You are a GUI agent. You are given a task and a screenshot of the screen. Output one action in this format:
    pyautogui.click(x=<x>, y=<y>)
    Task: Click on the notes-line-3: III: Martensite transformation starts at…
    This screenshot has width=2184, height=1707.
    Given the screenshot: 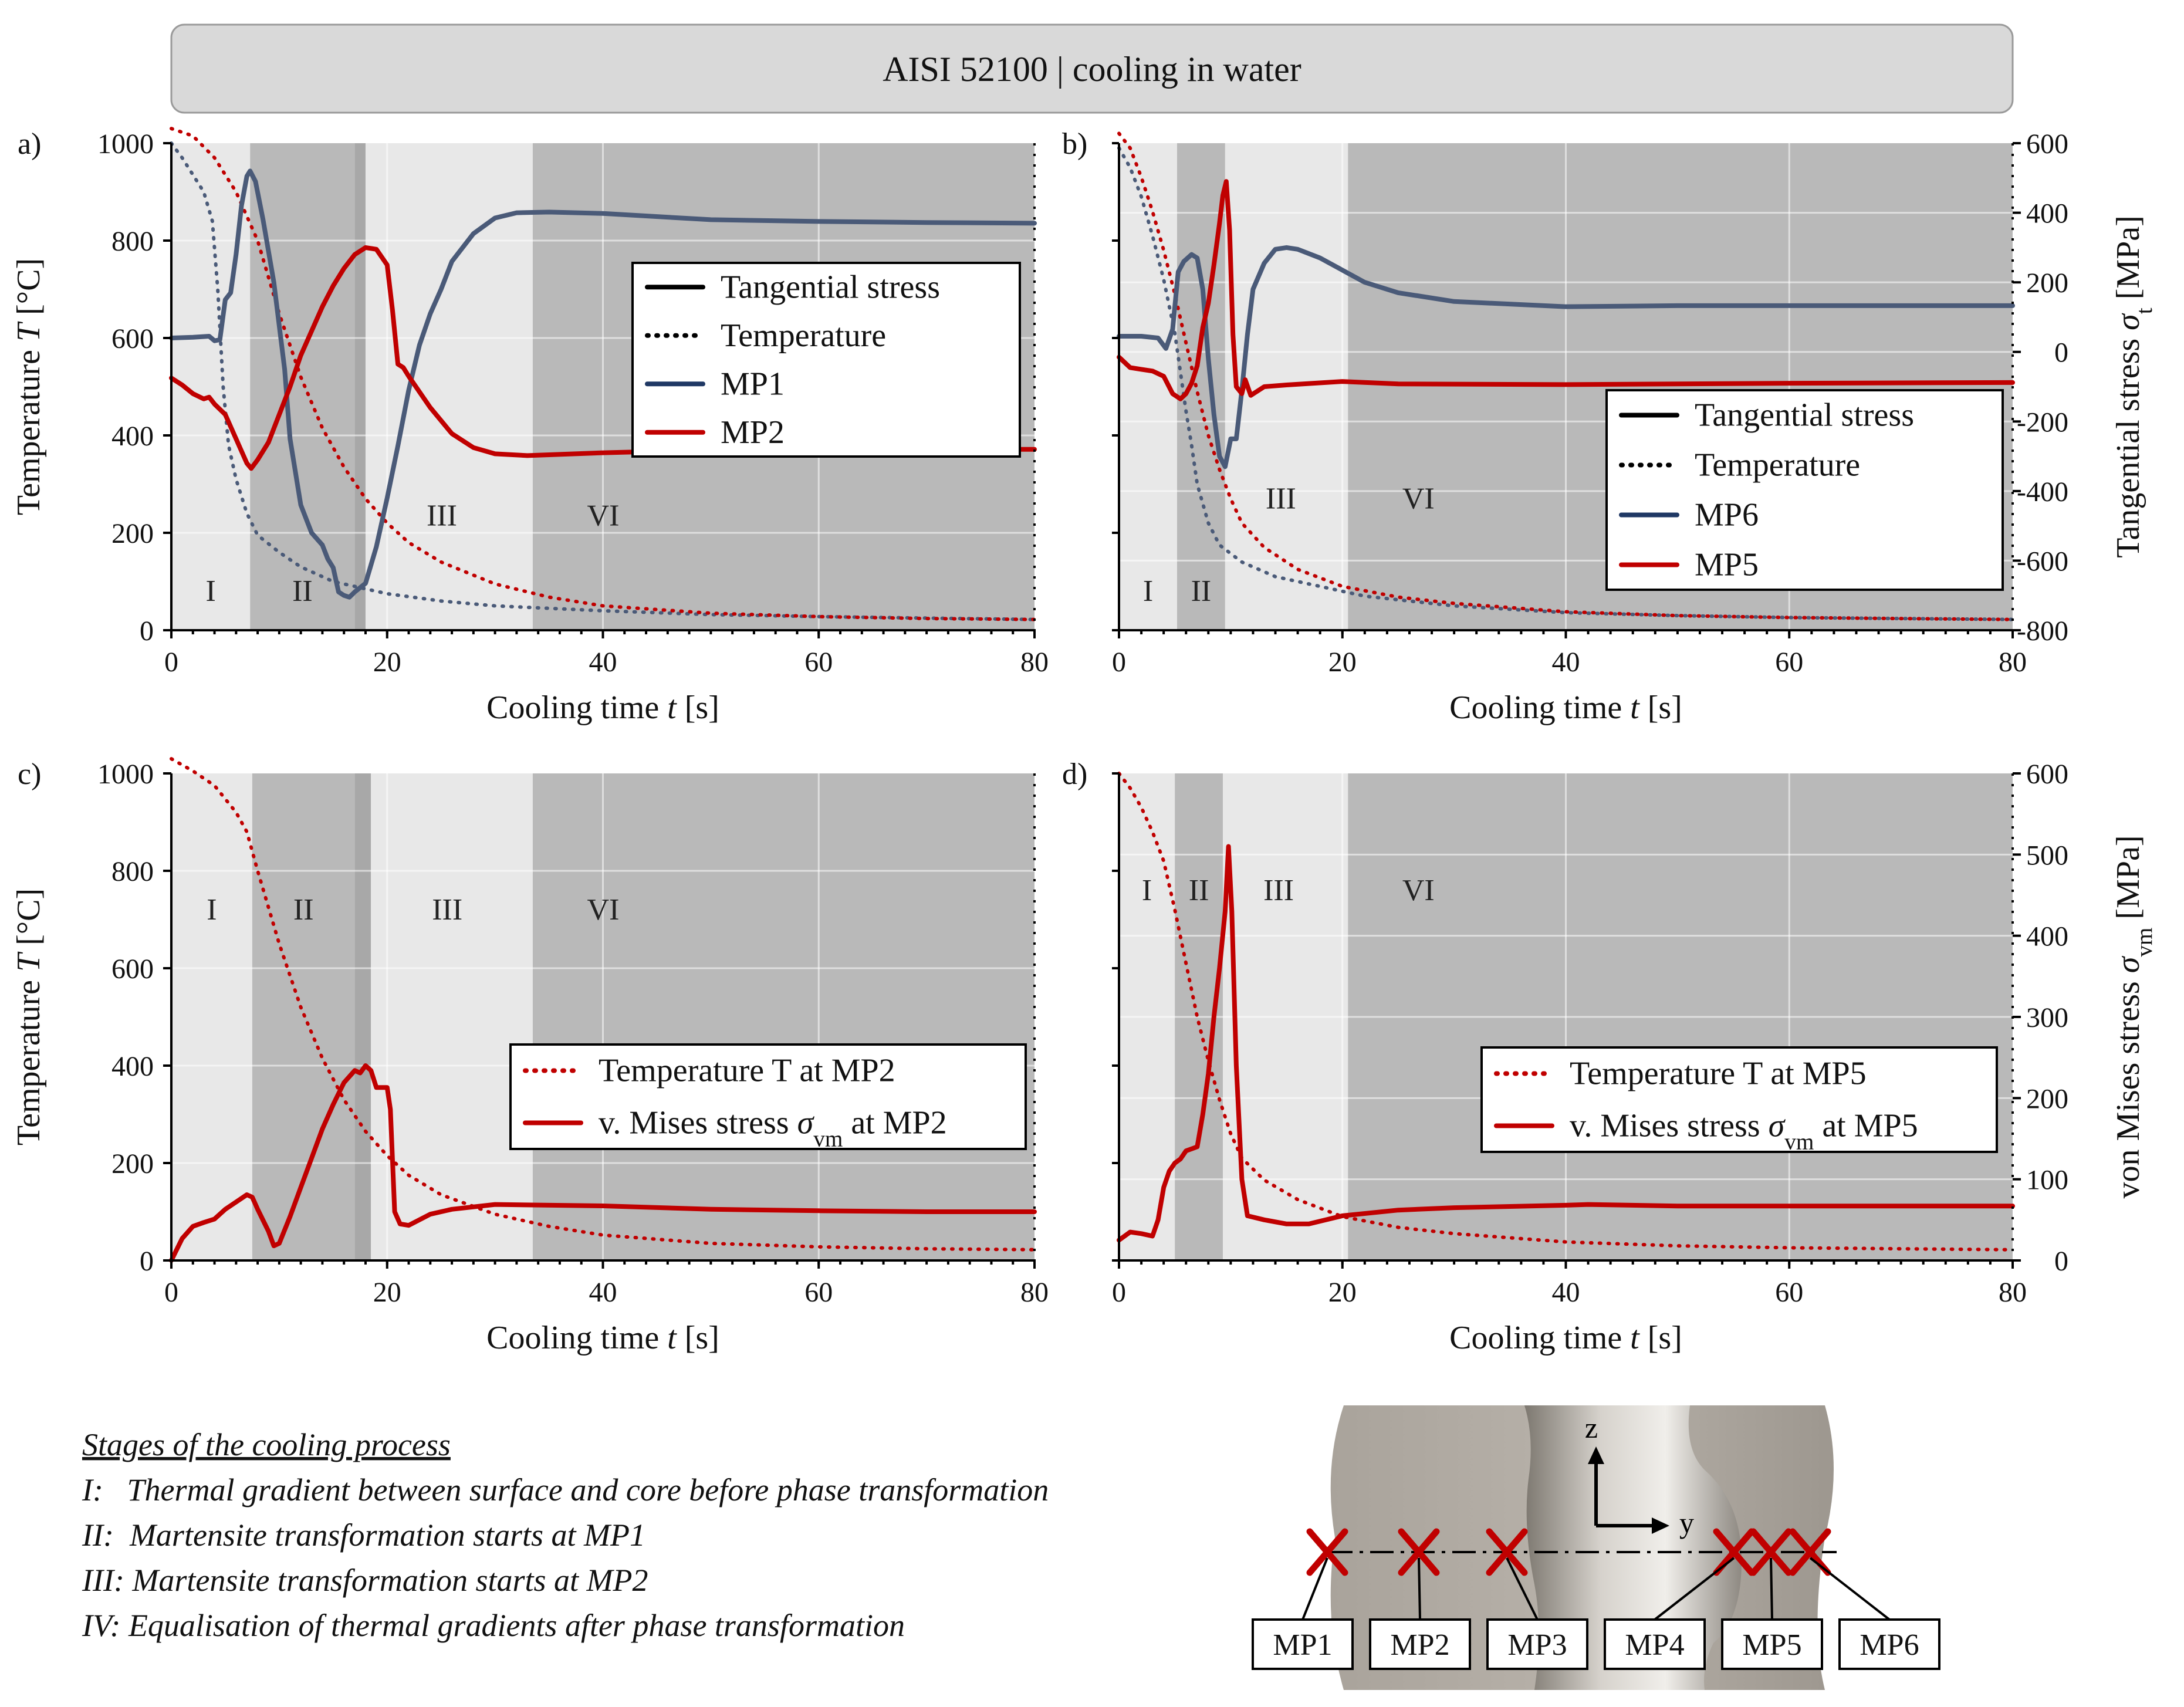 What is the action you would take?
    pyautogui.click(x=365, y=1580)
    